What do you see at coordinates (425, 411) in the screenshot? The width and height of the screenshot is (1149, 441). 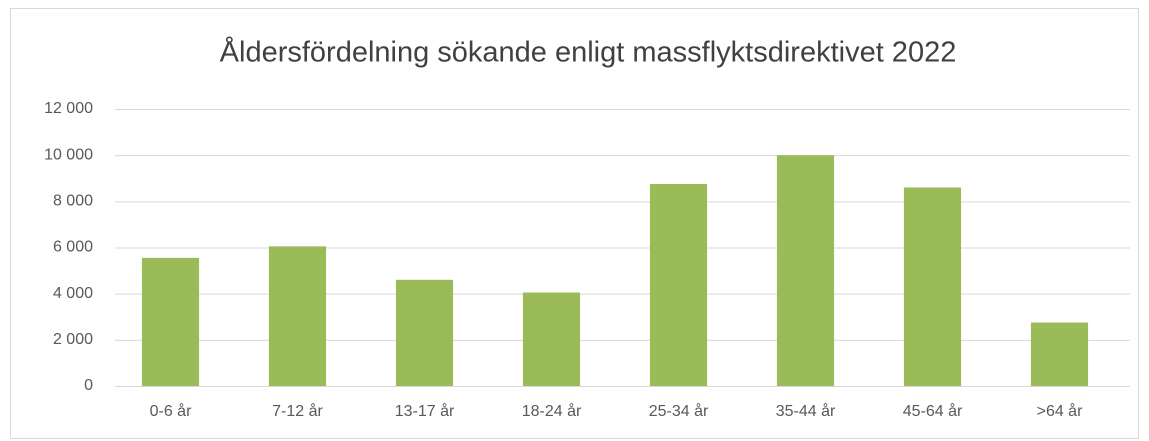 I see `x-tick-label: 13-17 år` at bounding box center [425, 411].